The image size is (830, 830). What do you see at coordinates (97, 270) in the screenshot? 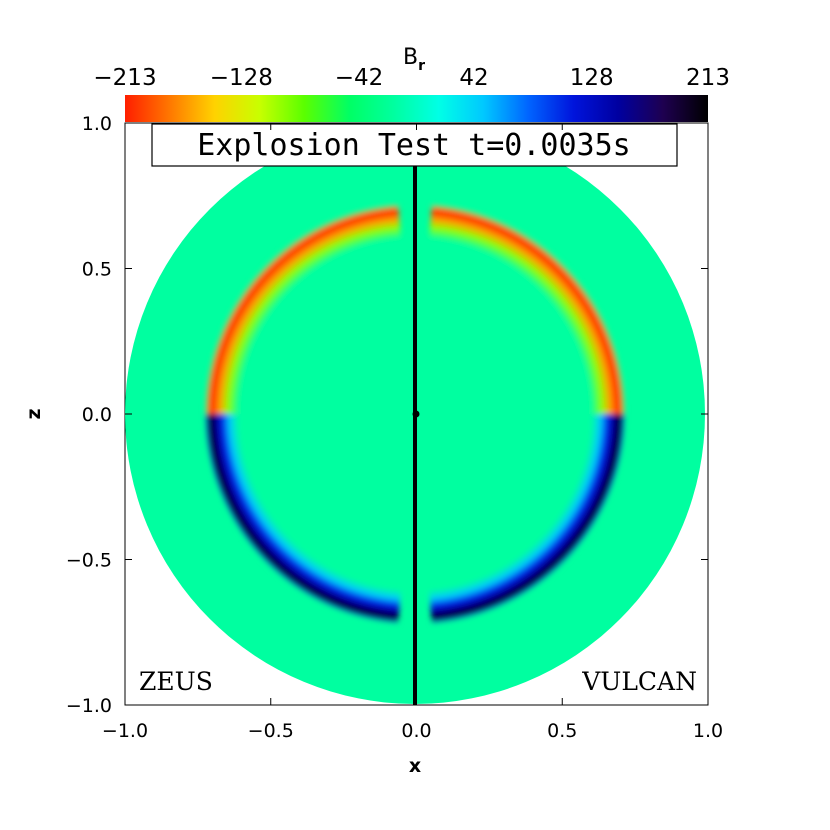
I see `y-tick-label: 0.5` at bounding box center [97, 270].